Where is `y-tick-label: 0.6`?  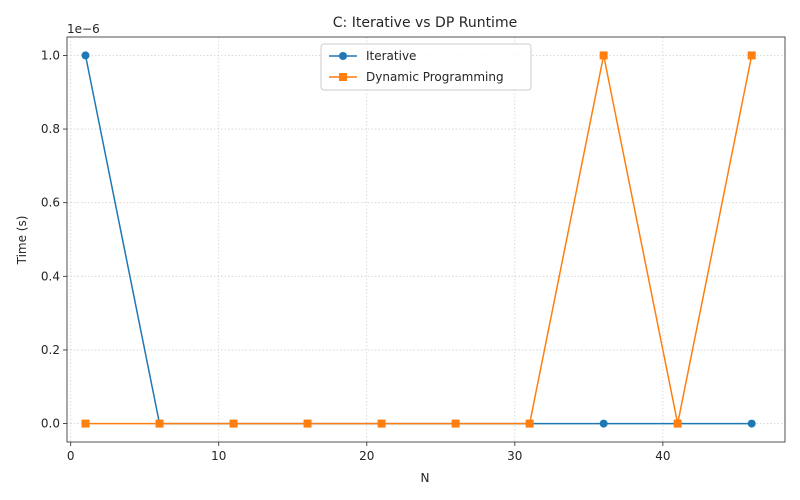 y-tick-label: 0.6 is located at coordinates (50, 203).